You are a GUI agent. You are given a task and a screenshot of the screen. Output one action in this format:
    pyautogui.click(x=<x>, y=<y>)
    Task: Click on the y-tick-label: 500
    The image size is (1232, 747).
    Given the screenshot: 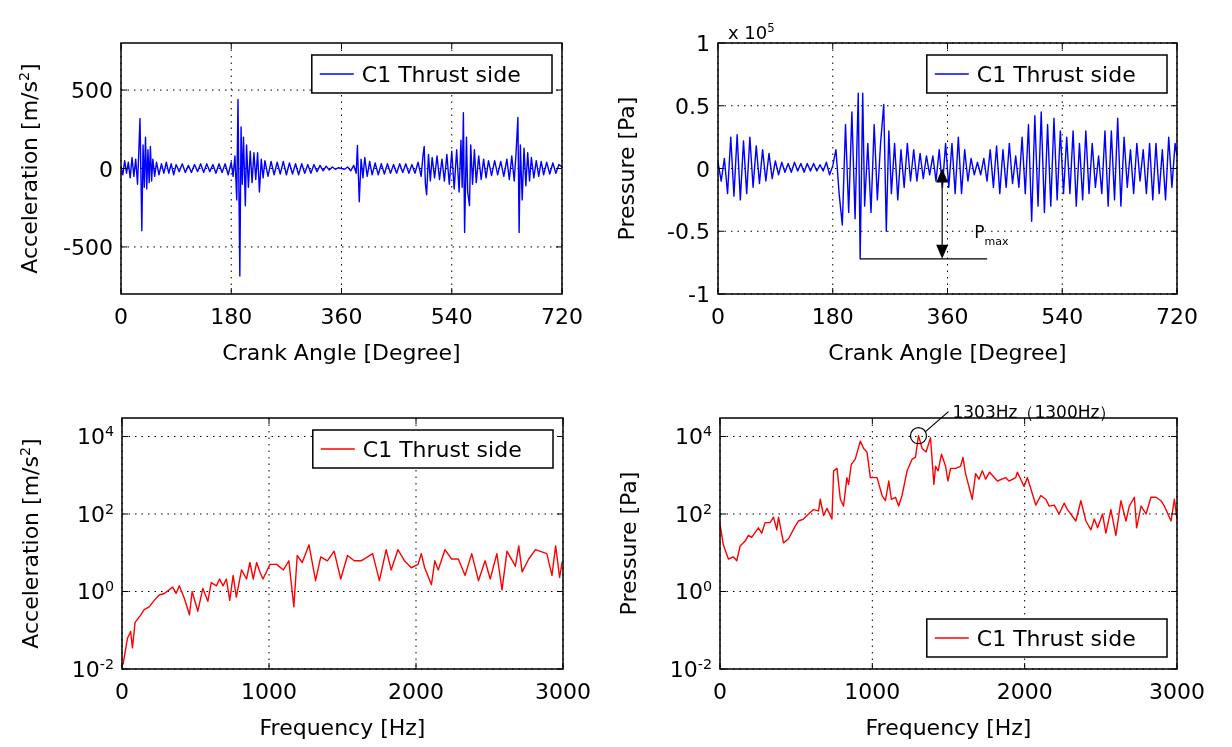 What is the action you would take?
    pyautogui.click(x=92, y=91)
    